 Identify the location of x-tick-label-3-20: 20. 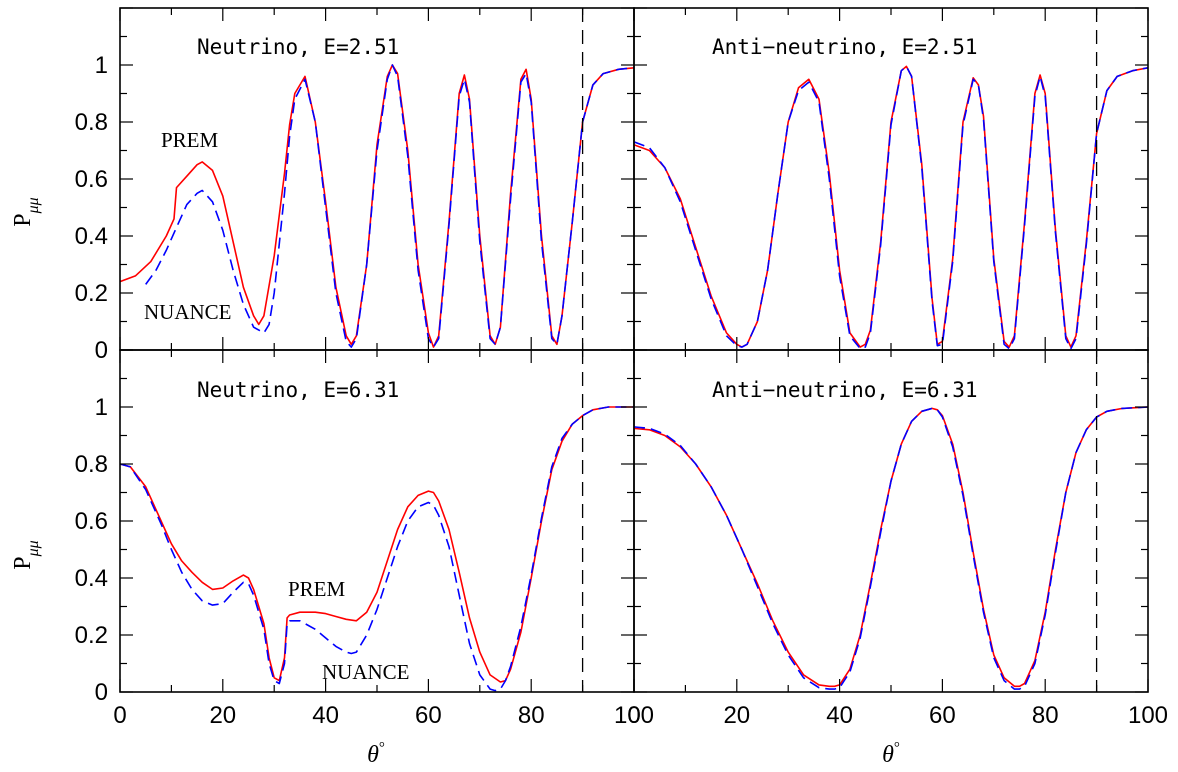
(736, 715).